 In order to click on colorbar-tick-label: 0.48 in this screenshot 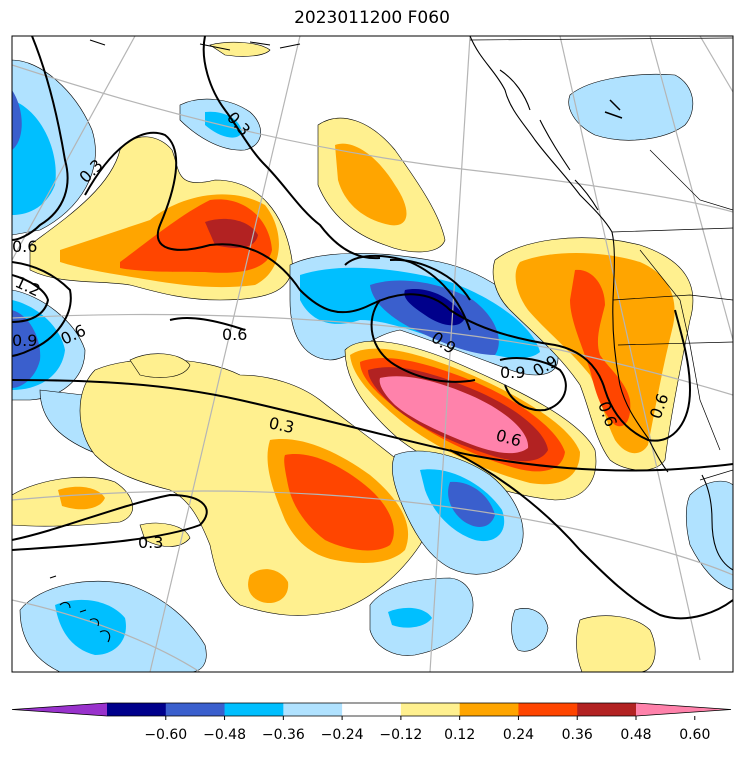, I will do `click(635, 735)`.